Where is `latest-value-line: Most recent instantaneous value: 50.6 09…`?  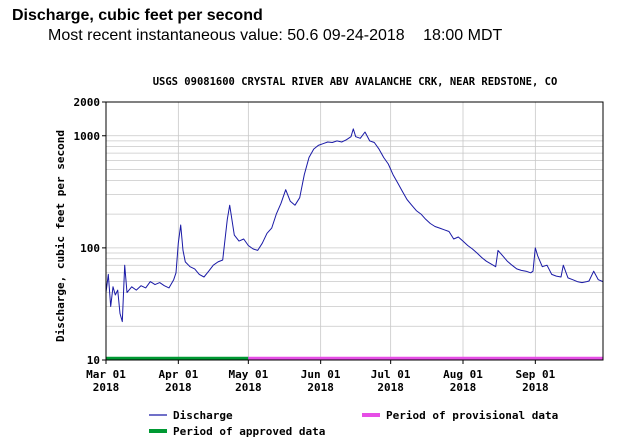
latest-value-line: Most recent instantaneous value: 50.6 09… is located at coordinates (275, 36).